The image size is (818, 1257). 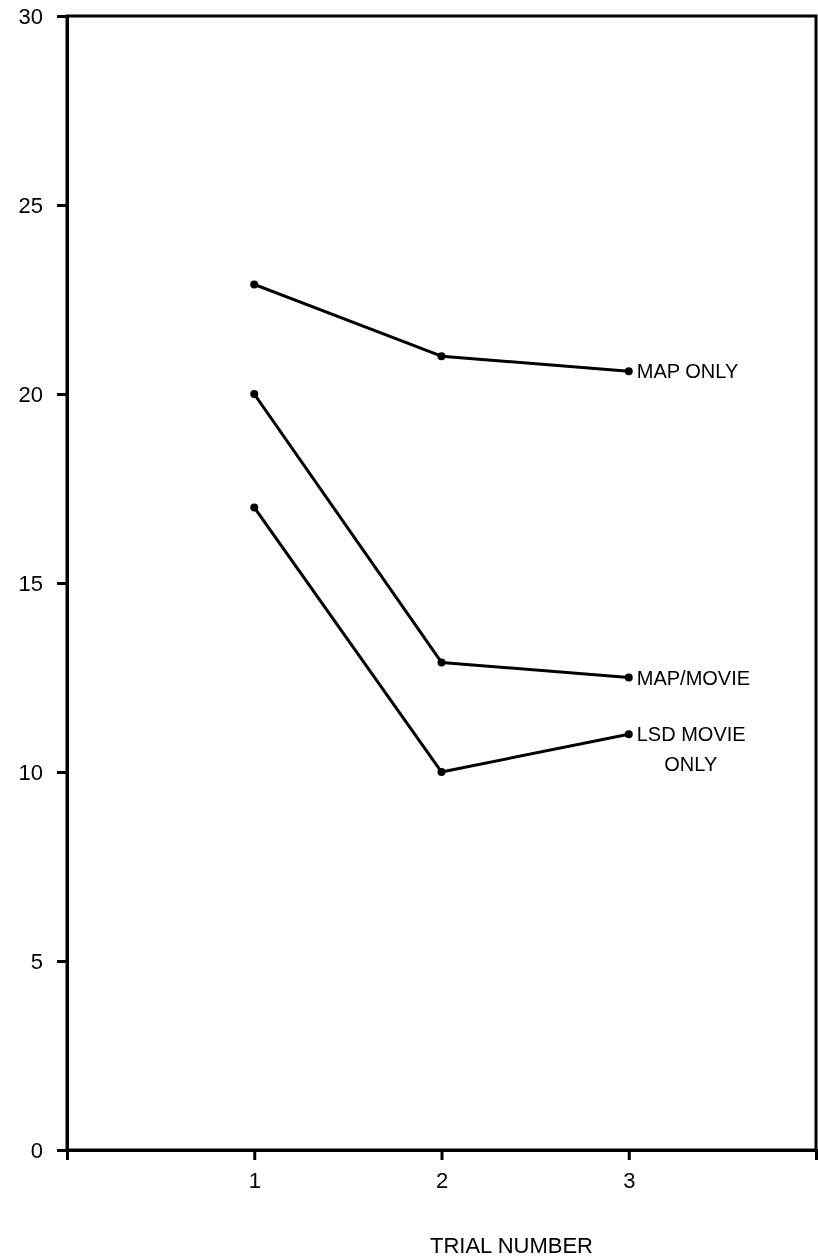 What do you see at coordinates (254, 1180) in the screenshot?
I see `x-tick-label: 1` at bounding box center [254, 1180].